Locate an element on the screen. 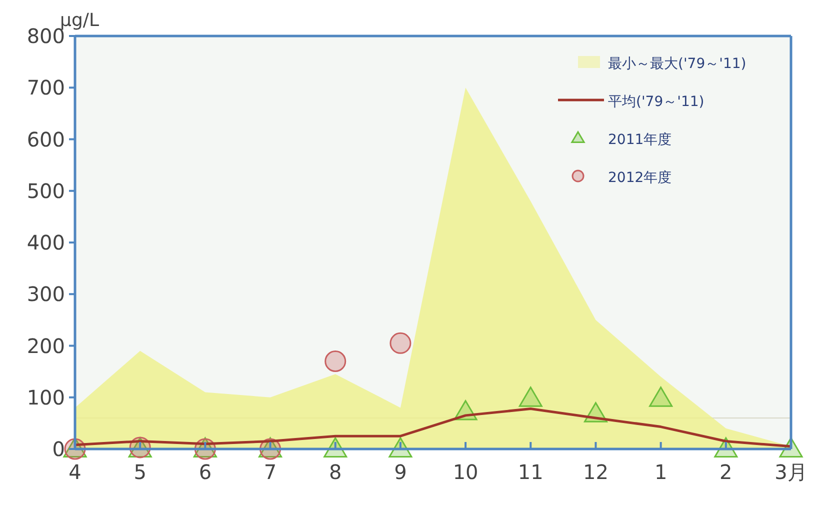 The image size is (820, 506). y-tick-label: 300 is located at coordinates (45, 294).